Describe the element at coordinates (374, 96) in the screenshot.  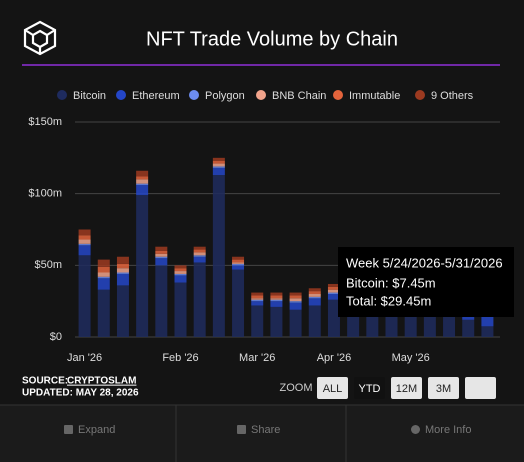
I see `legend-label: Immutable` at that location.